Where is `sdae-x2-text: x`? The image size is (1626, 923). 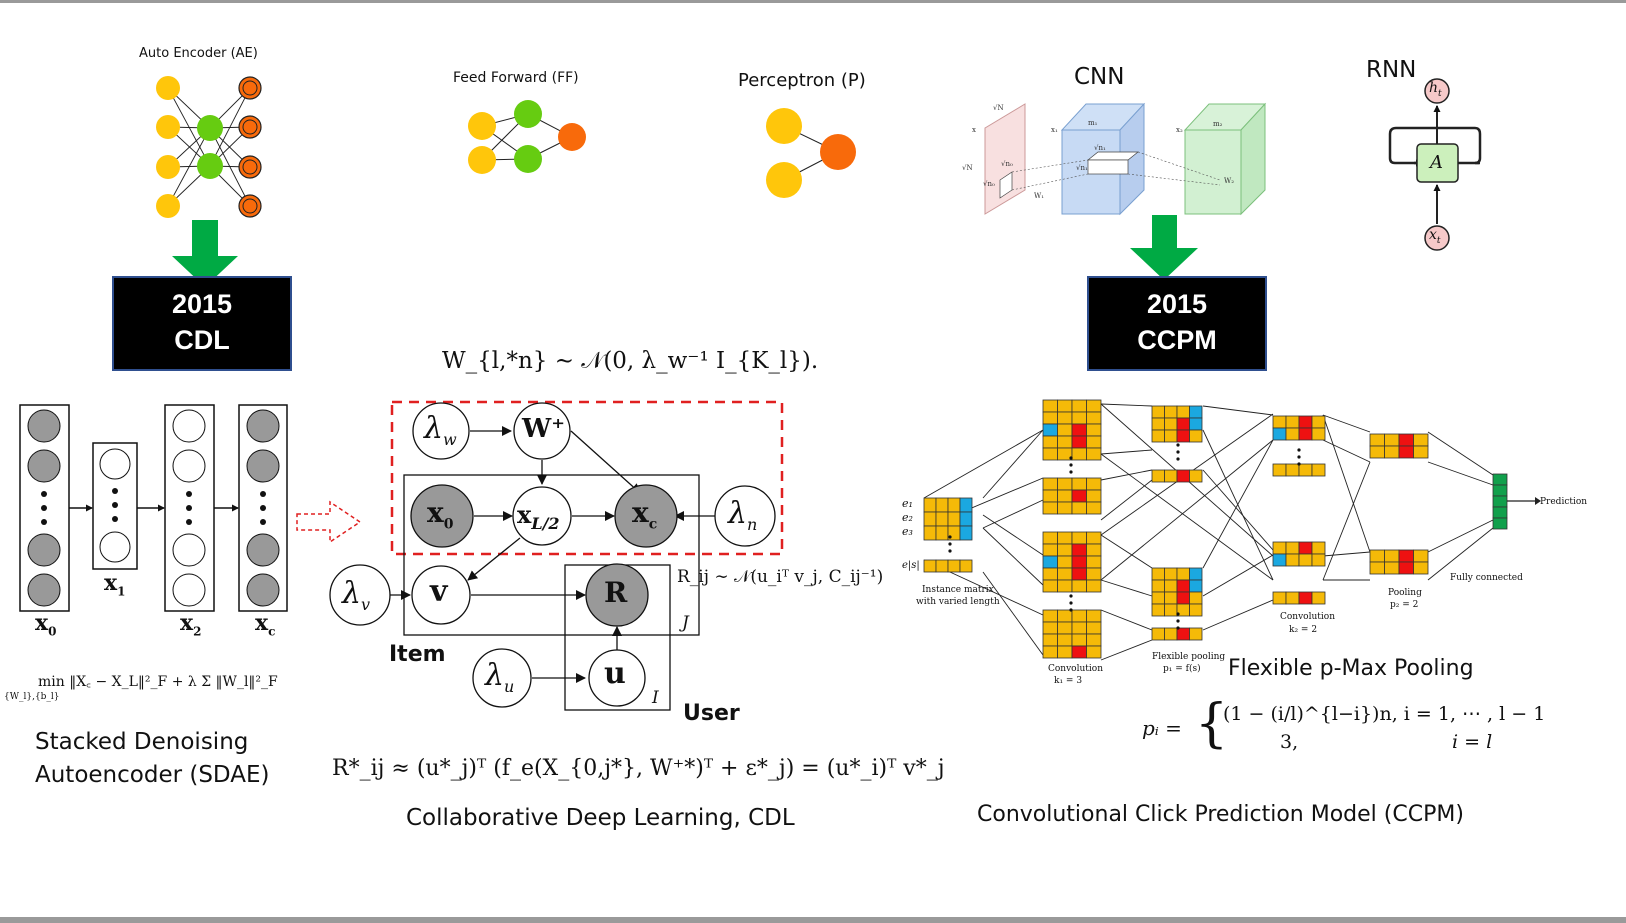
sdae-x2-text: x is located at coordinates (187, 623).